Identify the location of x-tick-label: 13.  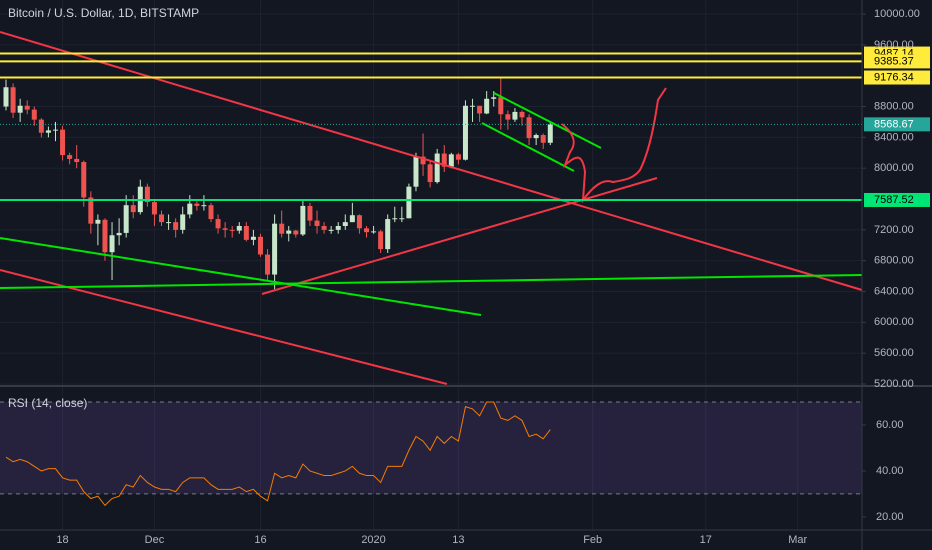
(458, 540).